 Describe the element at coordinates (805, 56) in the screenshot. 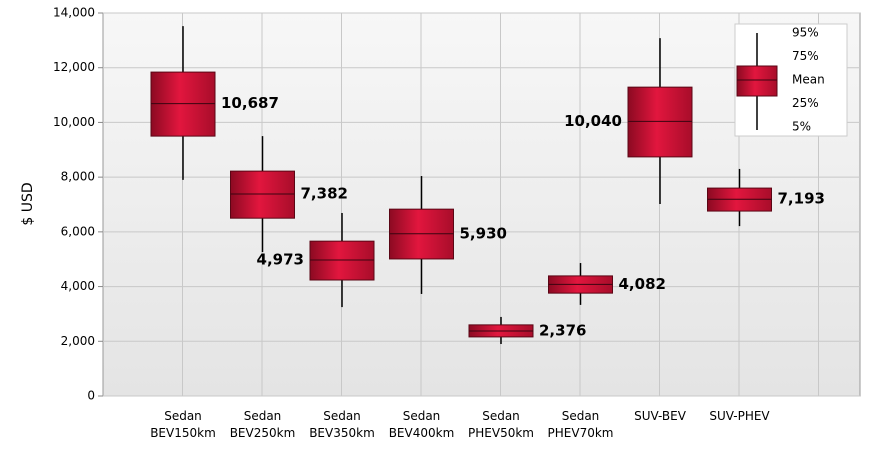

I see `legend-label: 75%` at that location.